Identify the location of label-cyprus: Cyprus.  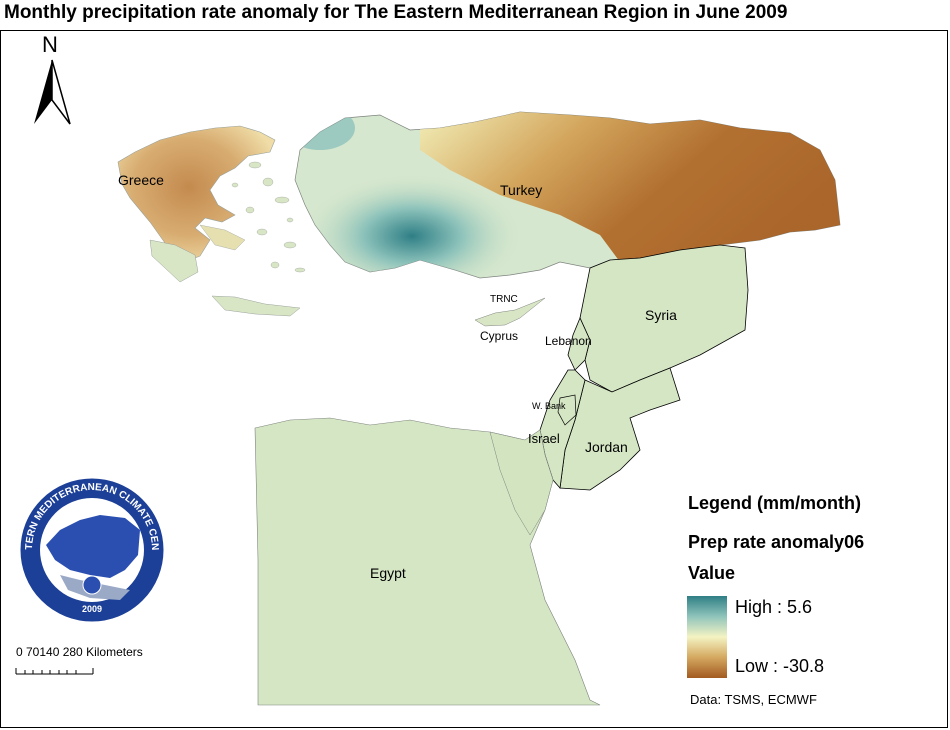
(499, 336).